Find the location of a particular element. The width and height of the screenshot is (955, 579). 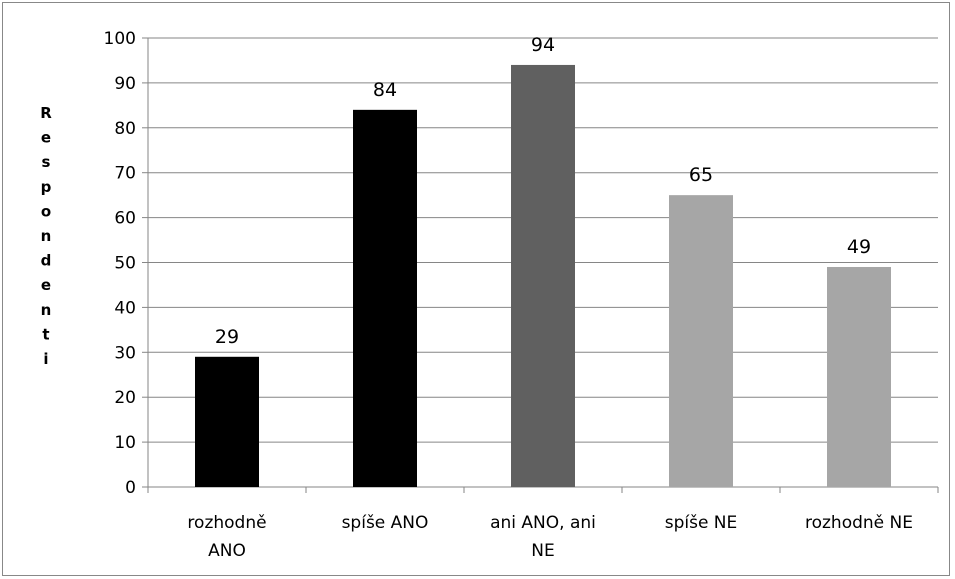

x-category-label-line: spíše ANO is located at coordinates (385, 523).